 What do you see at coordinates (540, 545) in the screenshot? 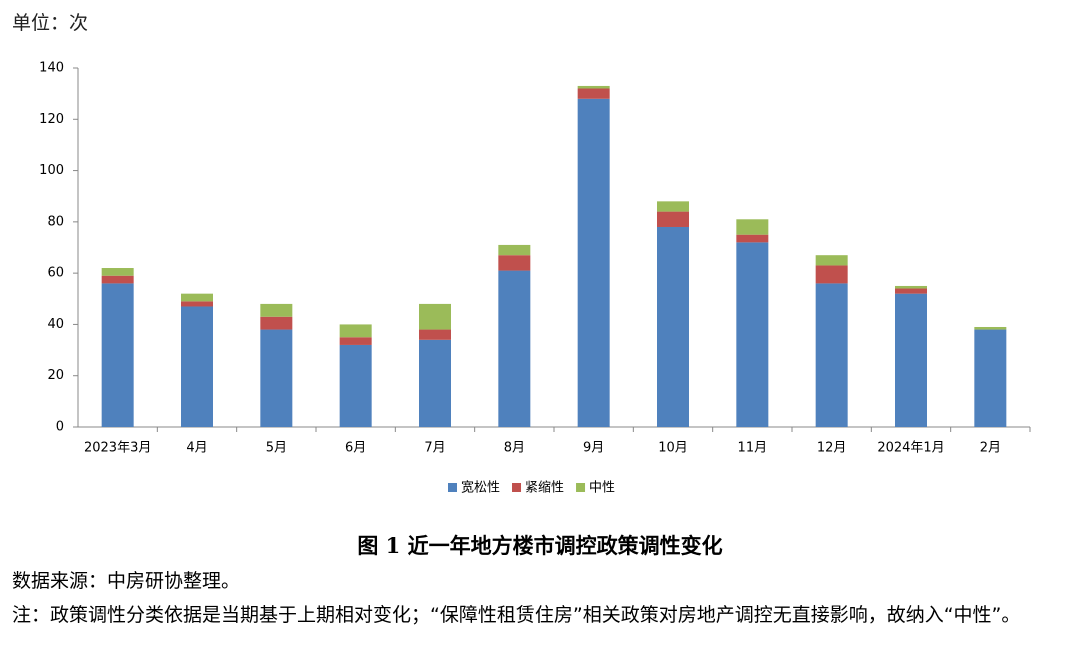
I see `chart-title: 图 1 近一年地方楼市调控政策调性变化` at bounding box center [540, 545].